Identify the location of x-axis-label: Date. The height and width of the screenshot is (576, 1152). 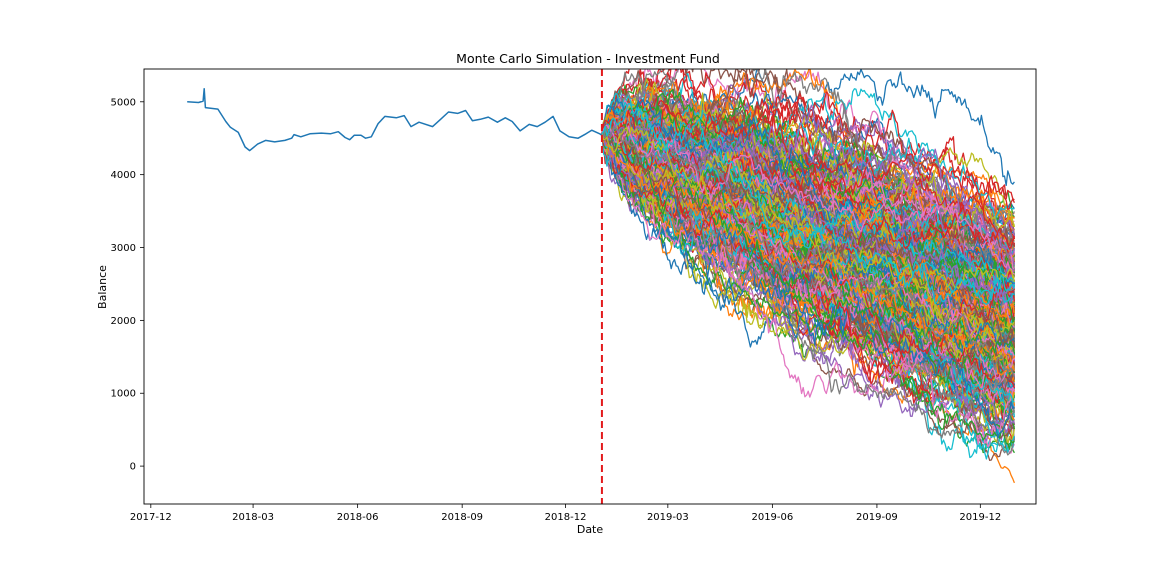
(590, 529).